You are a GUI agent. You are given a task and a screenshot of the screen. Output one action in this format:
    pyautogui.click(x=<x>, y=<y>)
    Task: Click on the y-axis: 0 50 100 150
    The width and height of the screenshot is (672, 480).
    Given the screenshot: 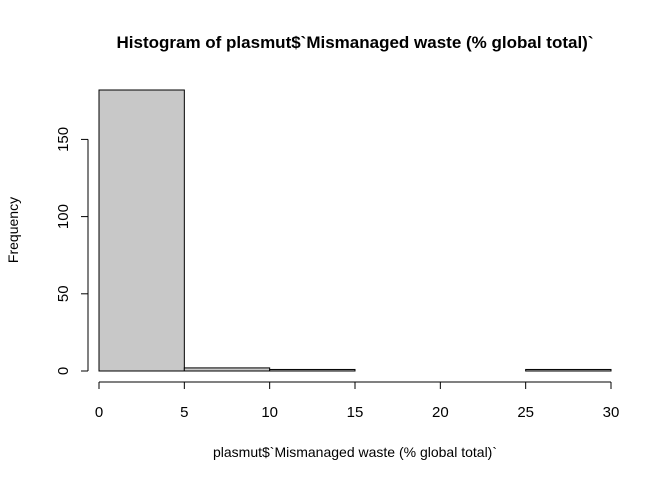 What is the action you would take?
    pyautogui.click(x=72, y=251)
    